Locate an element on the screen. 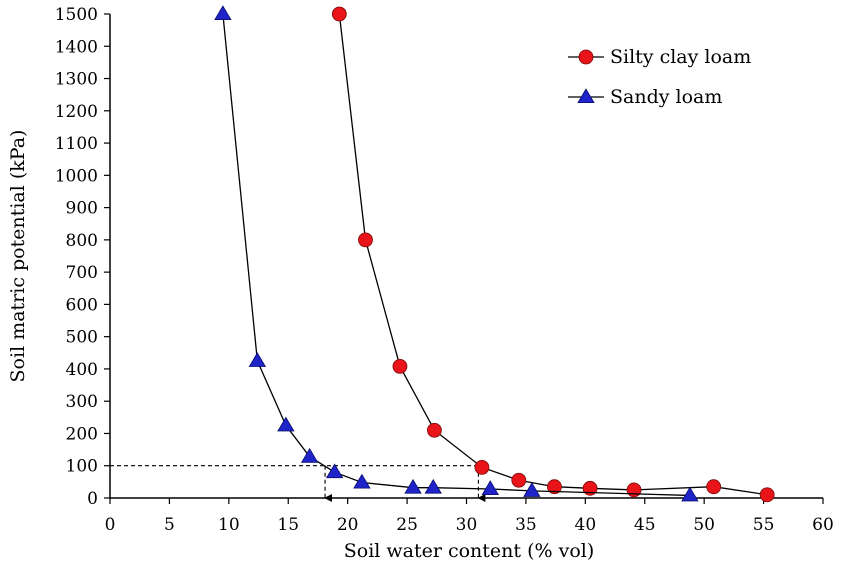  x-tick-label: 60 is located at coordinates (823, 525).